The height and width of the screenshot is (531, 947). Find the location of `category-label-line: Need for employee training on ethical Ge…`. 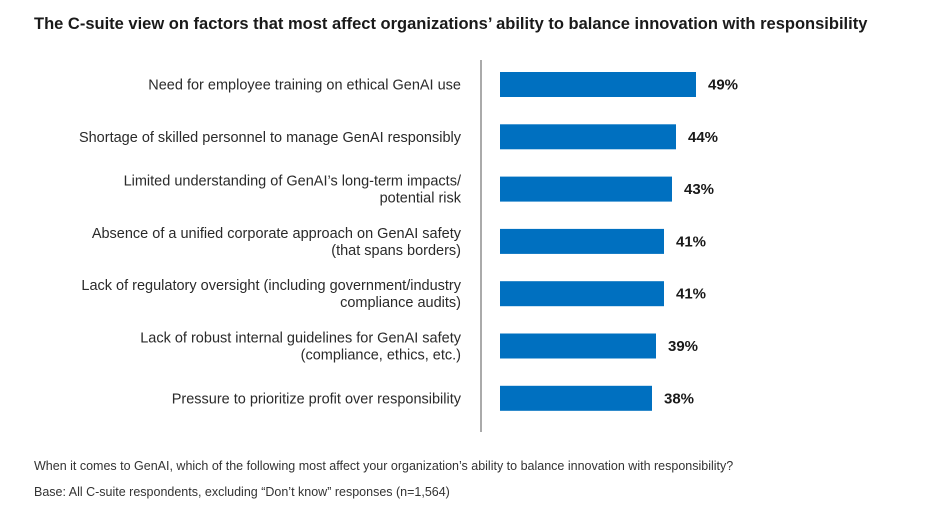

category-label-line: Need for employee training on ethical Ge… is located at coordinates (304, 86).